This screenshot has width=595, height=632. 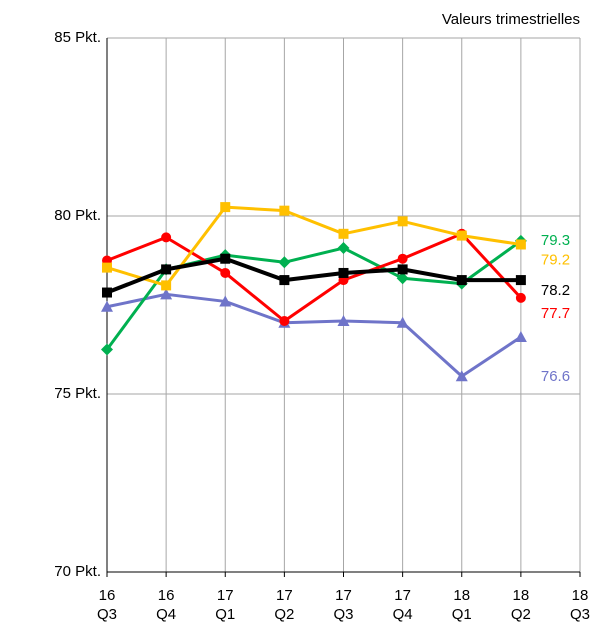 I want to click on data-label: 78.2, so click(x=555, y=290).